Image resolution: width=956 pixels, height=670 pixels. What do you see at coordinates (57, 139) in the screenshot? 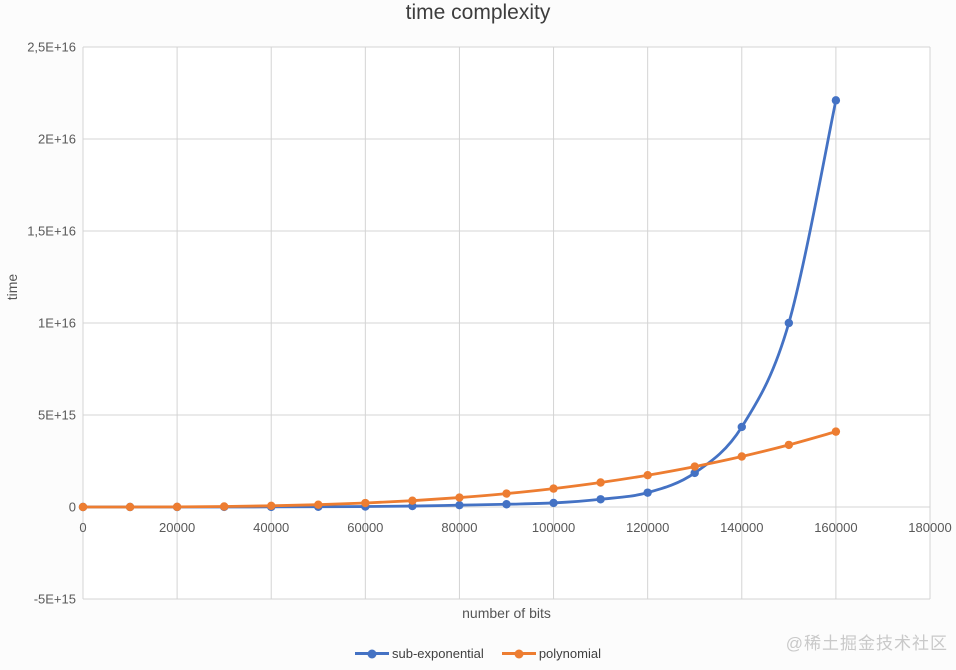
I see `y-tick-label: 2E+16` at bounding box center [57, 139].